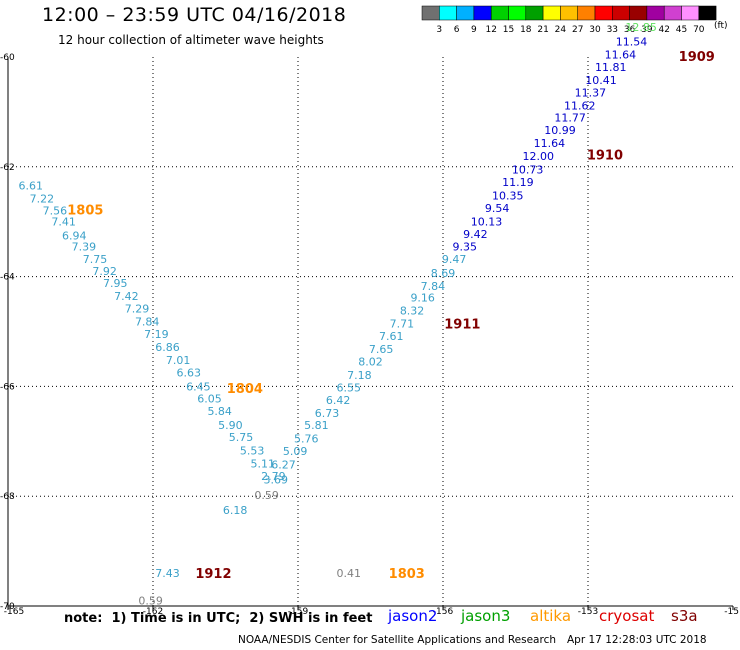 This screenshot has width=740, height=650. What do you see at coordinates (359, 375) in the screenshot?
I see `wave-height-label: 7.18` at bounding box center [359, 375].